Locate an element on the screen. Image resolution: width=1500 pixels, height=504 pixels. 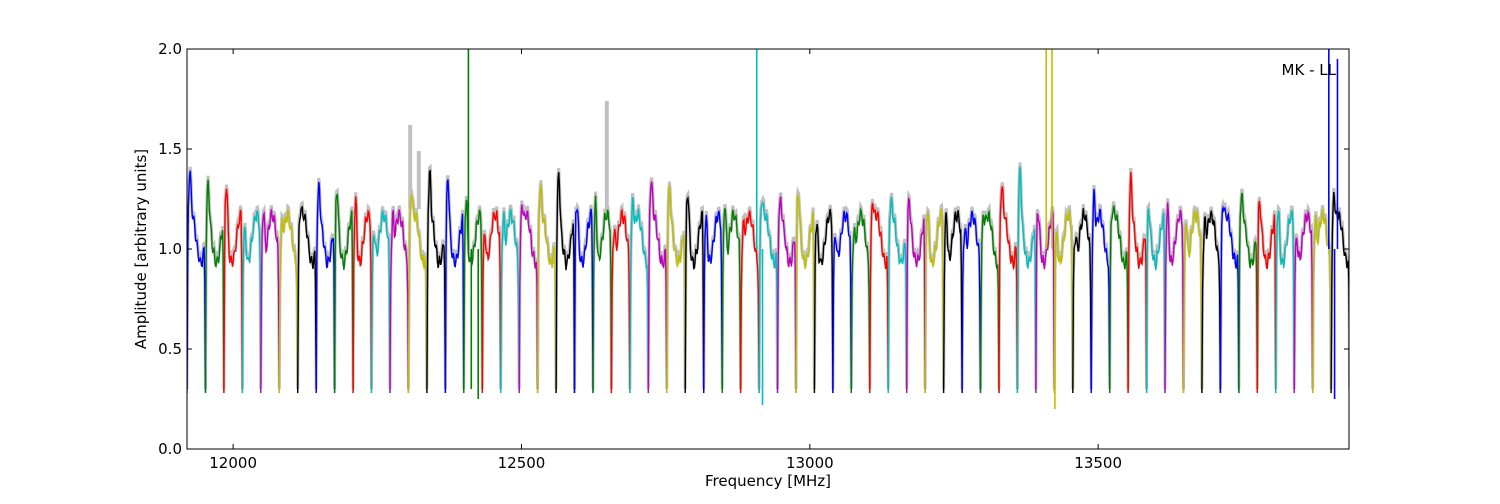
y-tick-label: 1.5 is located at coordinates (170, 149).